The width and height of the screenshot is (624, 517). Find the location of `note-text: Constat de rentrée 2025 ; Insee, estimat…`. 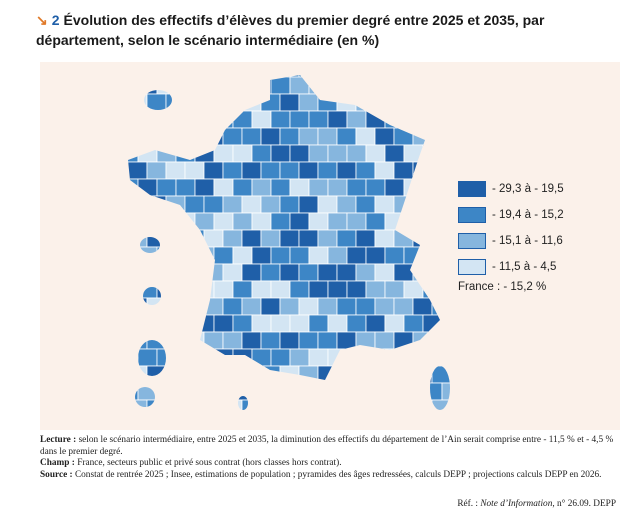

note-text: Constat de rentrée 2025 ; Insee, estimat… is located at coordinates (338, 474).